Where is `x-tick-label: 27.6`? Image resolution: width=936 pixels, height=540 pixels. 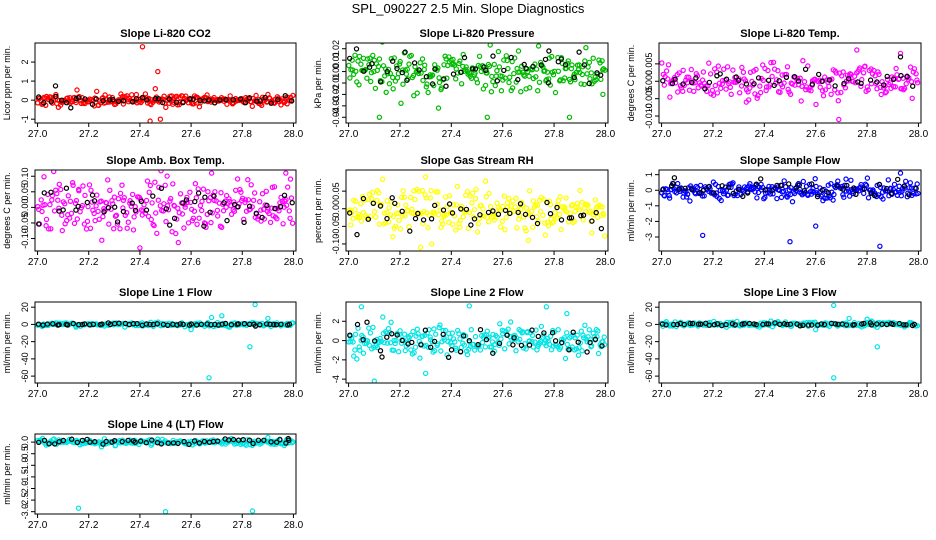
x-tick-label: 27.6 is located at coordinates (191, 394).